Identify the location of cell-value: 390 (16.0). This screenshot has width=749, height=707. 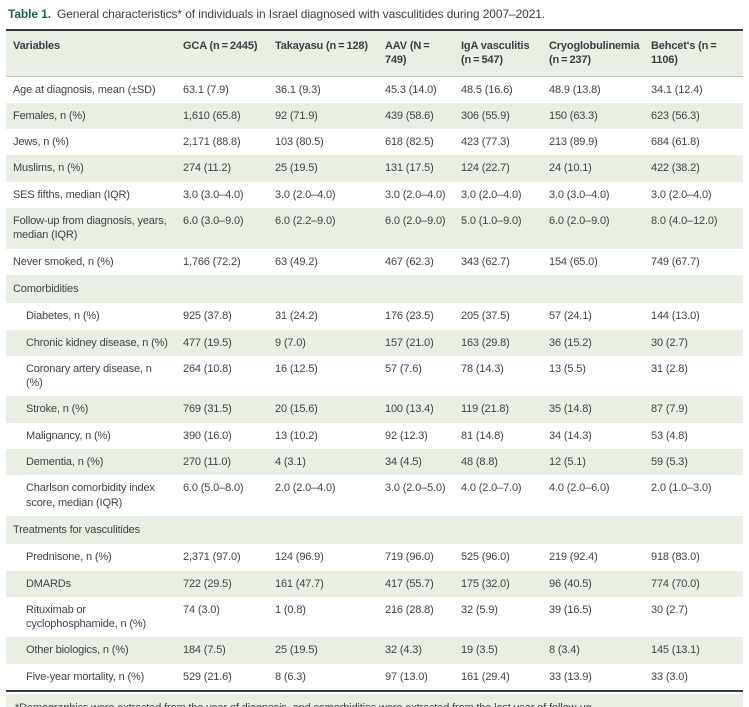
(207, 435).